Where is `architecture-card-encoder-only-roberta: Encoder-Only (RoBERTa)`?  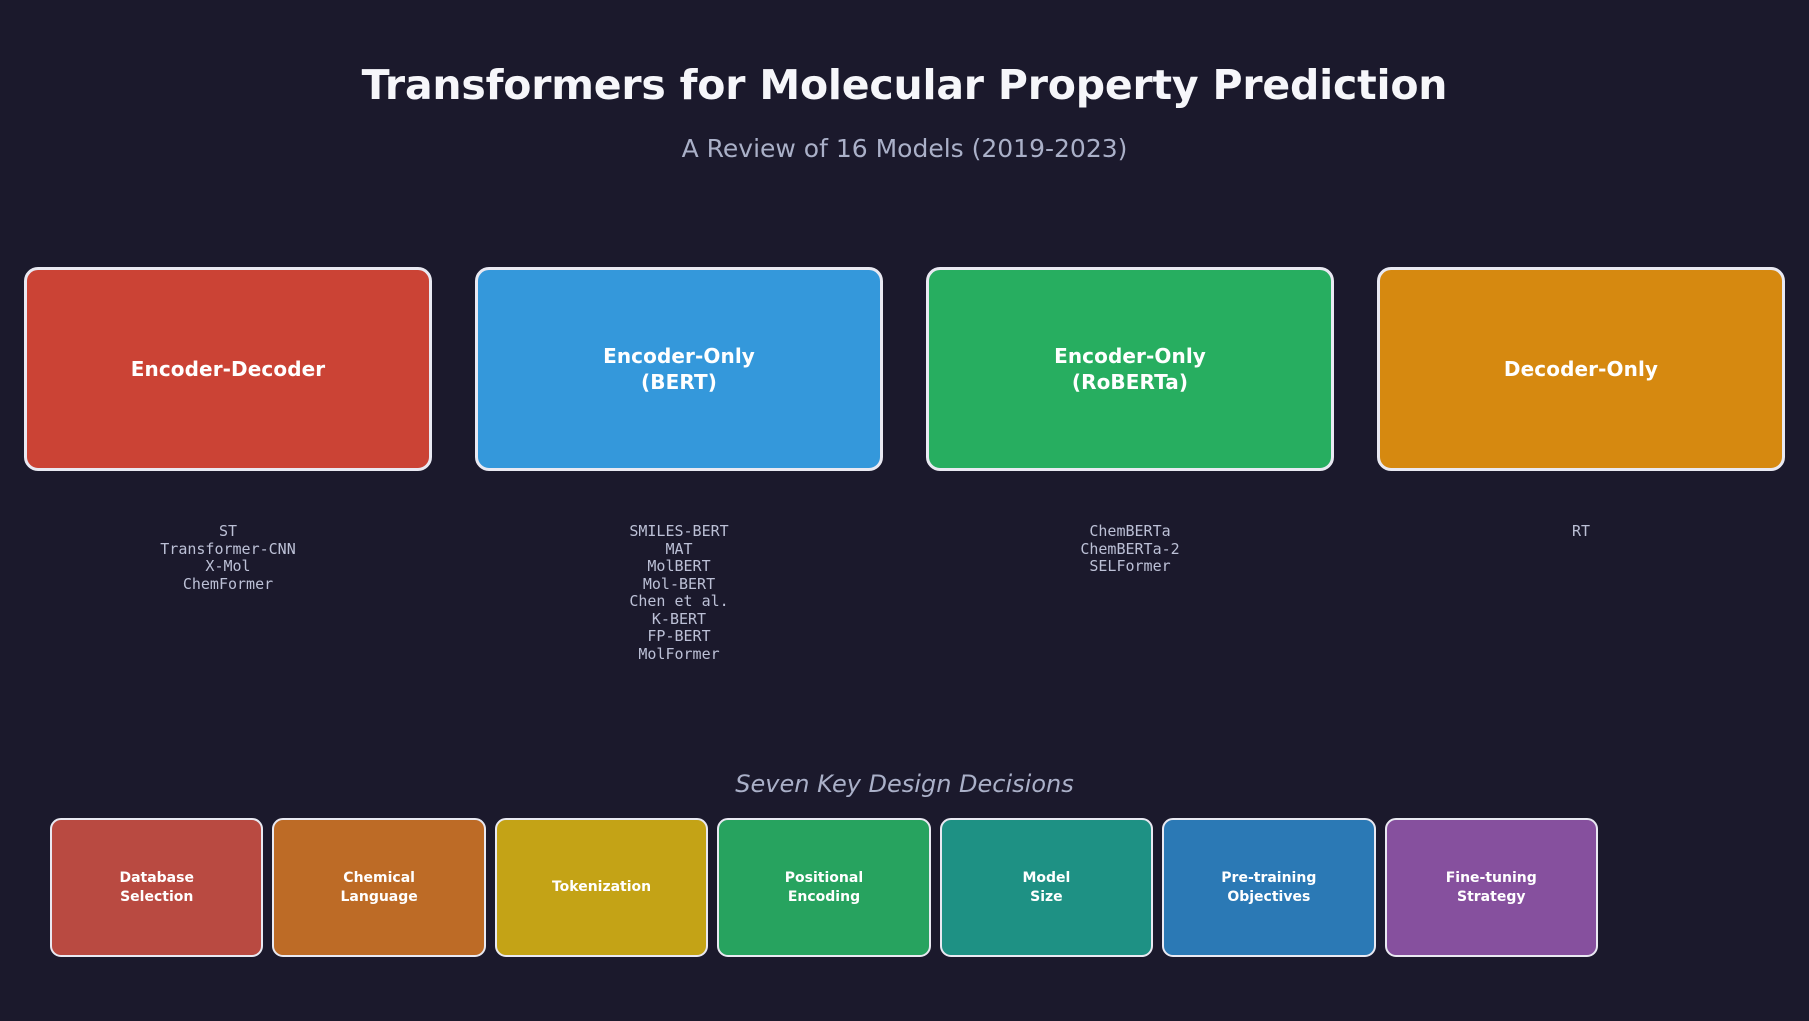 architecture-card-encoder-only-roberta: Encoder-Only (RoBERTa) is located at coordinates (1130, 369).